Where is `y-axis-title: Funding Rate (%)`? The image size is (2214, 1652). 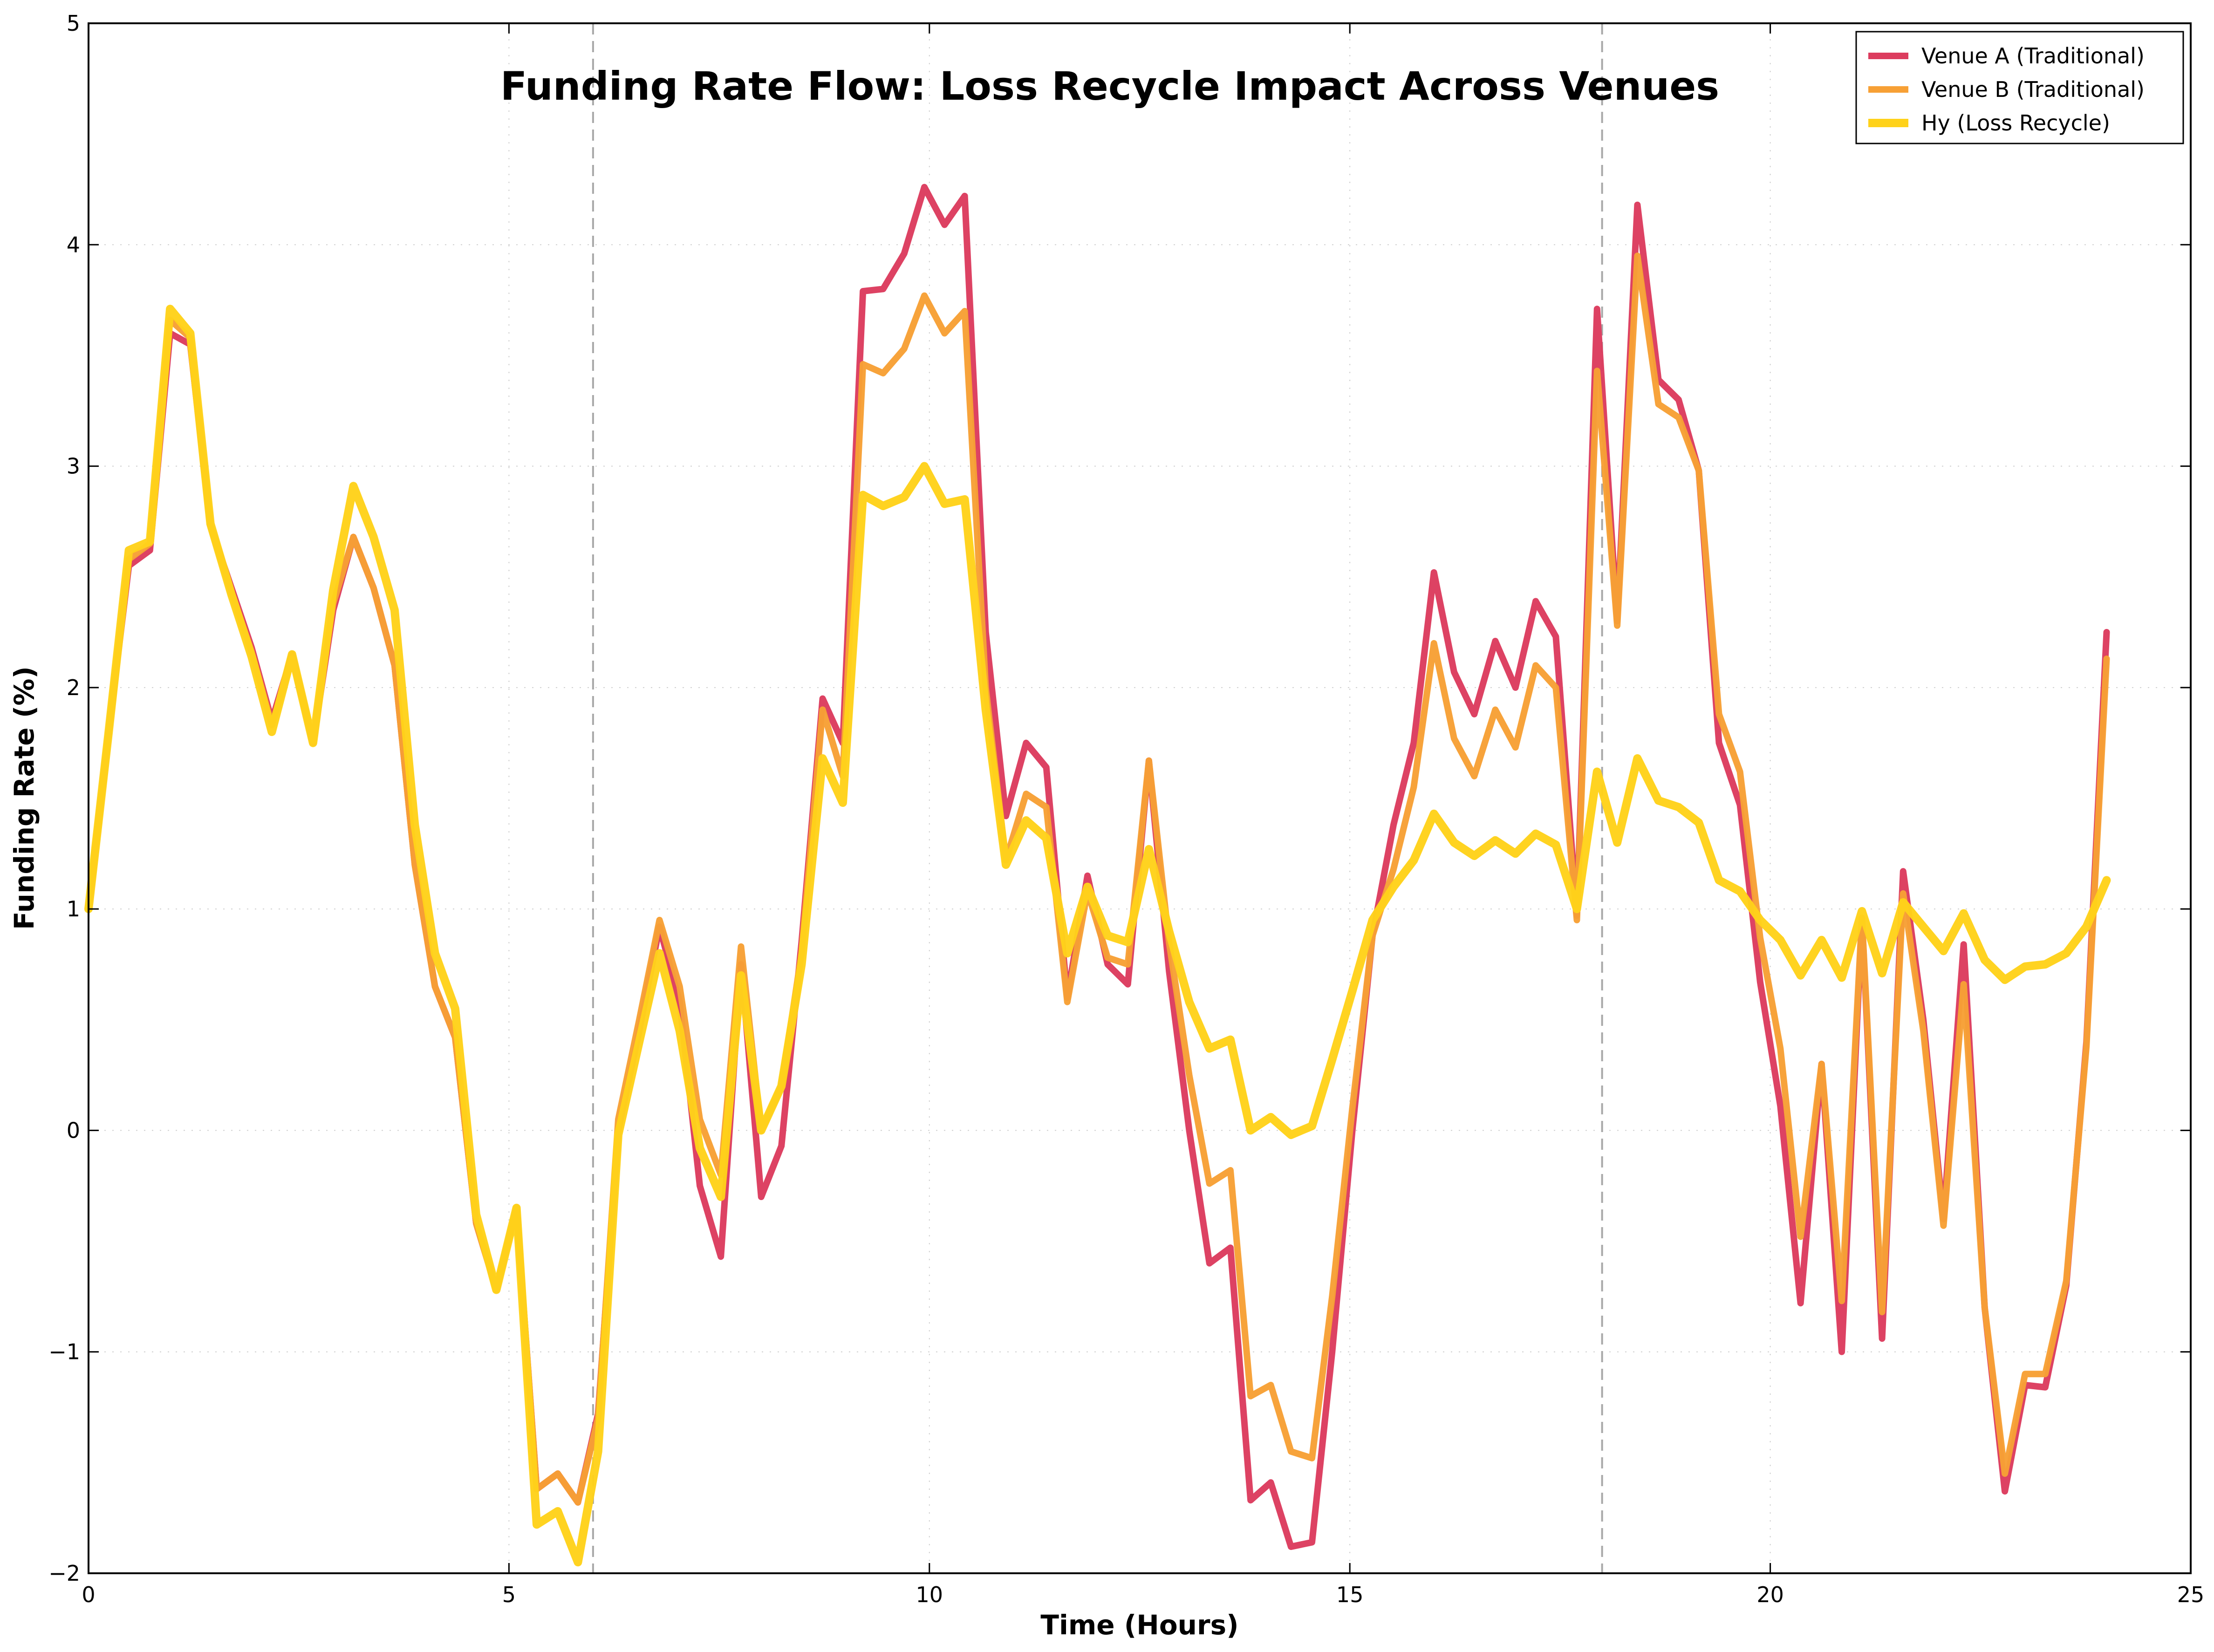 y-axis-title: Funding Rate (%) is located at coordinates (24, 798).